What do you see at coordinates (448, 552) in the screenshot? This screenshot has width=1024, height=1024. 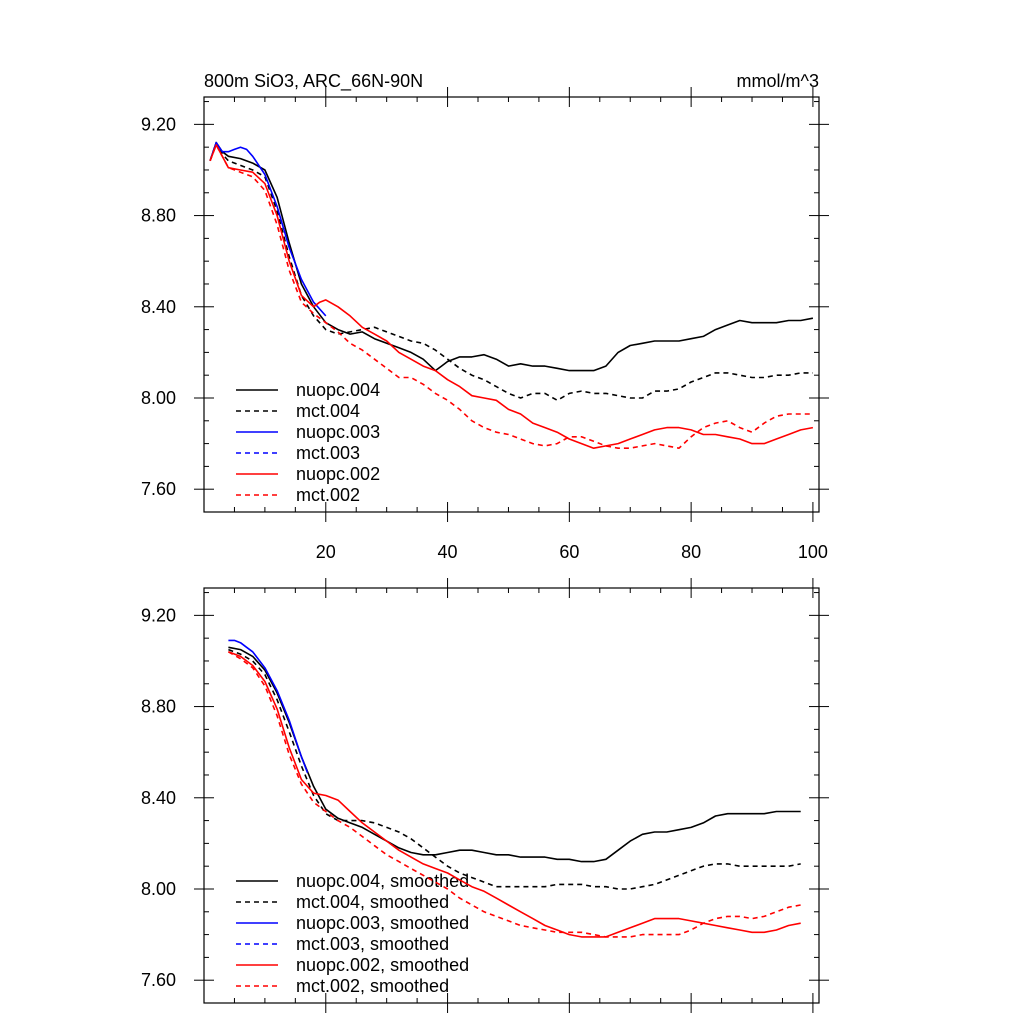 I see `x-tick-label: 40` at bounding box center [448, 552].